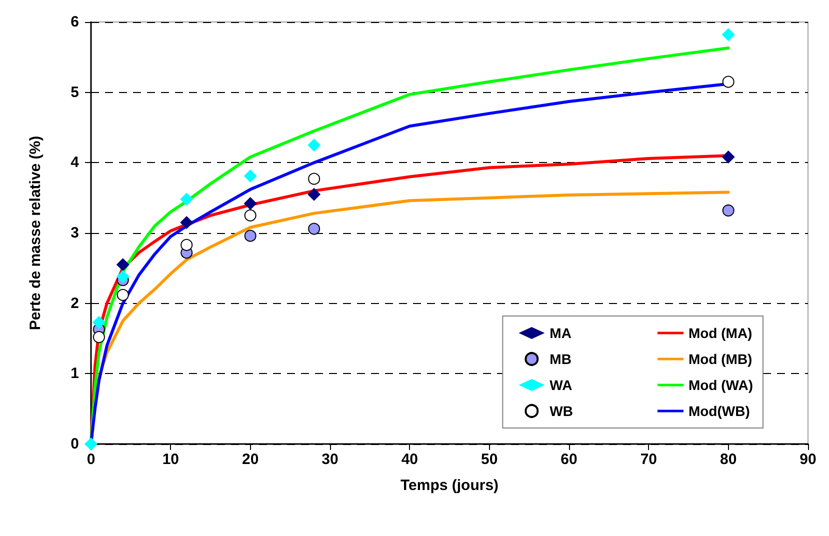  What do you see at coordinates (562, 411) in the screenshot?
I see `legend-label: WB` at bounding box center [562, 411].